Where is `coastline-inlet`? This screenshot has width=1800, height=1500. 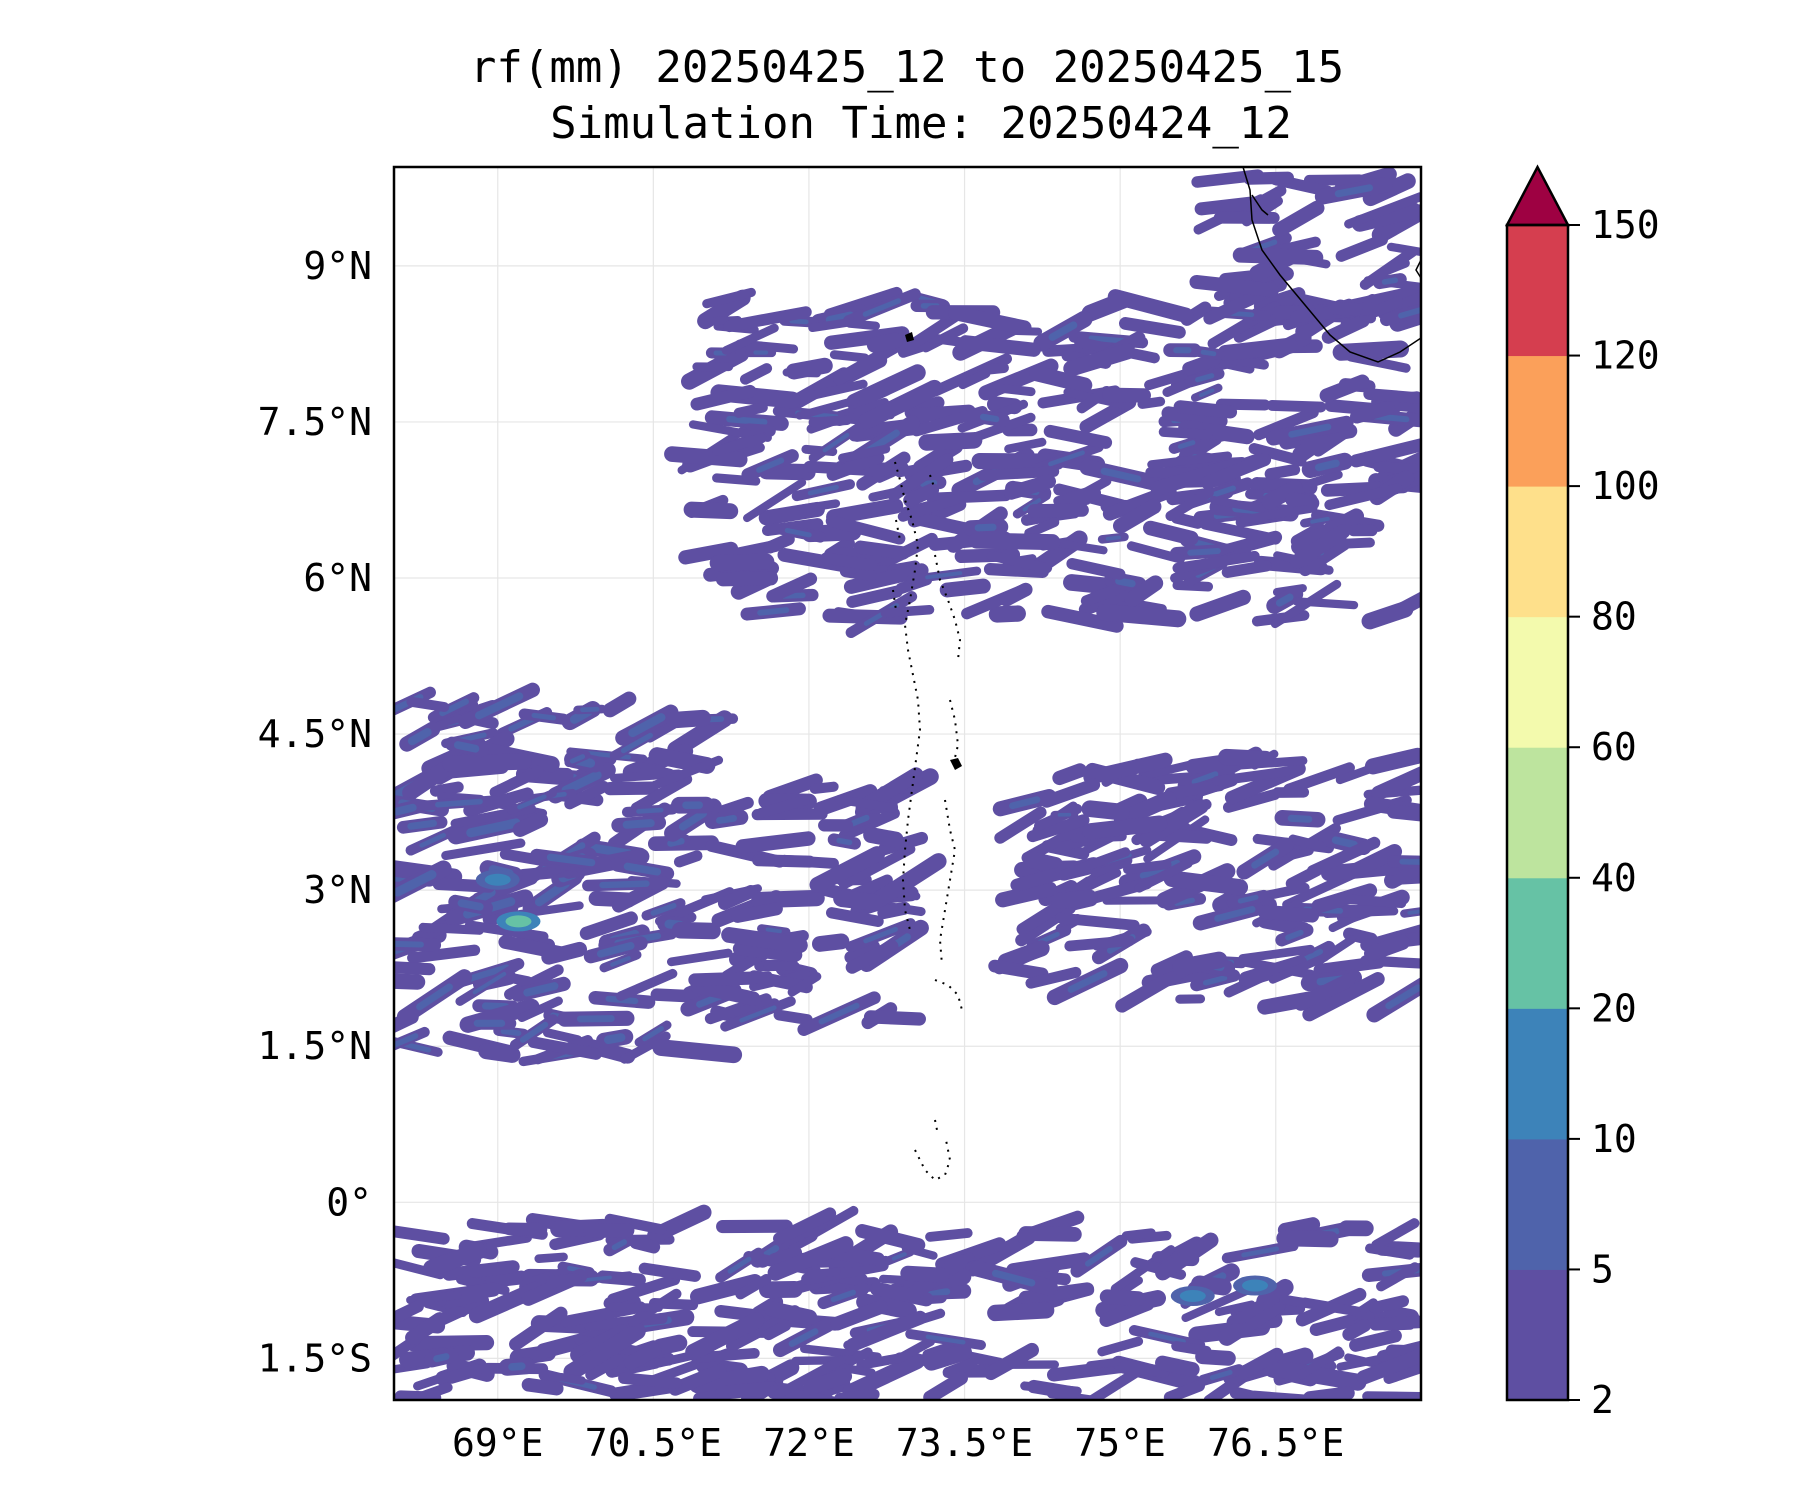 coastline-inlet is located at coordinates (1260, 205).